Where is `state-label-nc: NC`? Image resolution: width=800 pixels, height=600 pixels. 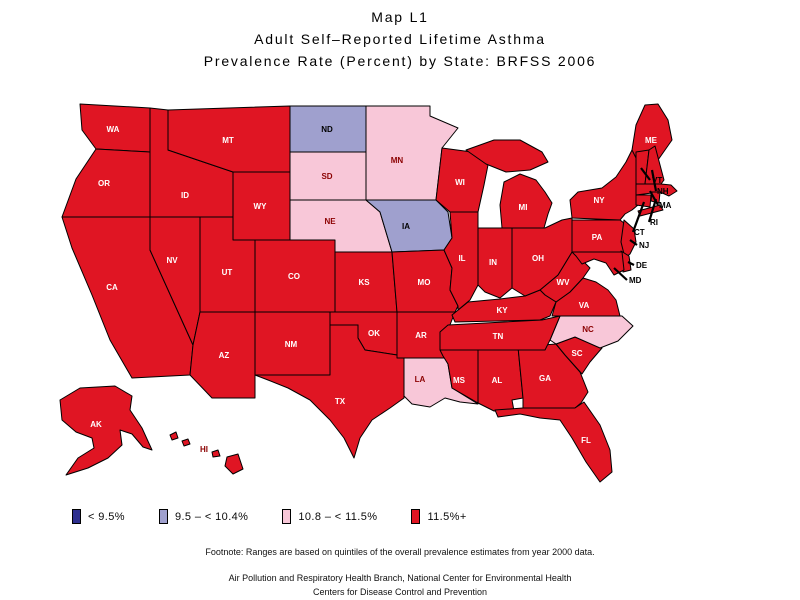 state-label-nc: NC is located at coordinates (588, 329).